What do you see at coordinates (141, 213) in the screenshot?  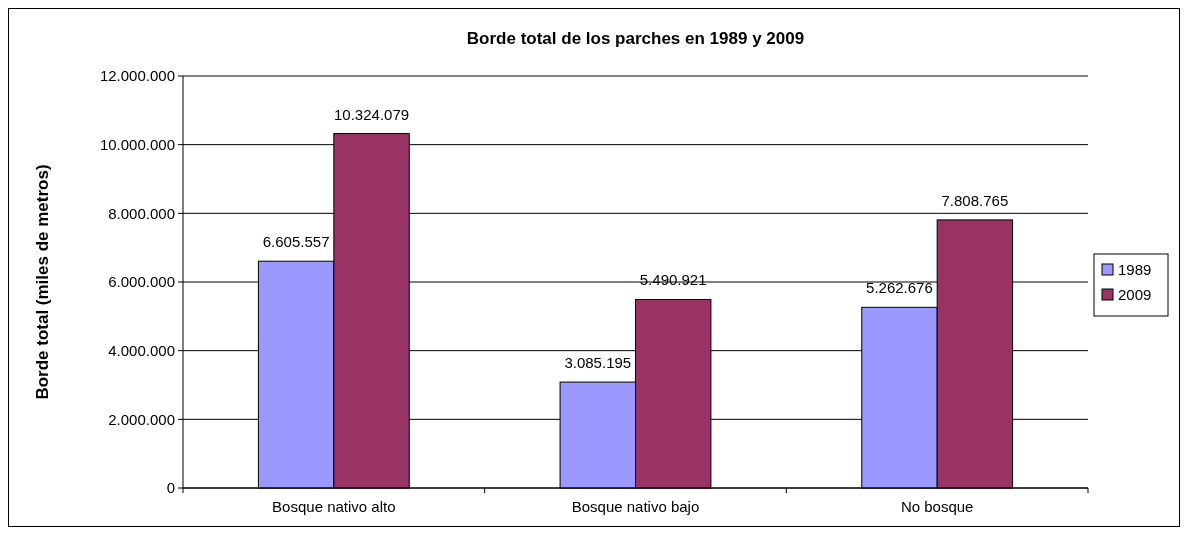 I see `y-tick-label: 8.000.000` at bounding box center [141, 213].